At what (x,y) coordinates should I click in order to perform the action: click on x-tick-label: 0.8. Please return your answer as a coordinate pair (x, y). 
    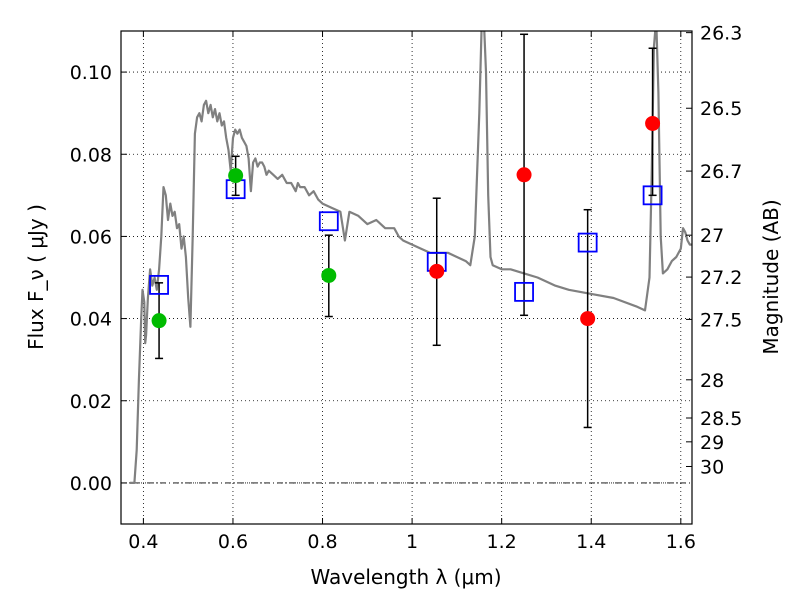
    Looking at the image, I should click on (322, 542).